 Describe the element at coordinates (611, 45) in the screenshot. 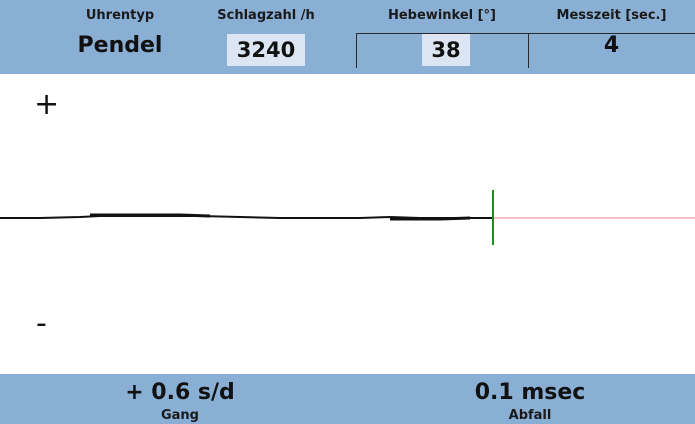

I see `messzeit-value: 4` at that location.